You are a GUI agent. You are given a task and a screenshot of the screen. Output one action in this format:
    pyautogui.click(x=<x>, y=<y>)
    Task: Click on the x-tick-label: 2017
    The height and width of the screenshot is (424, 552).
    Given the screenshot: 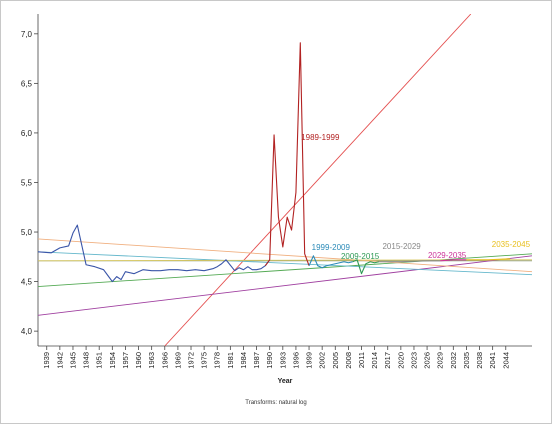 What is the action you would take?
    pyautogui.click(x=387, y=360)
    